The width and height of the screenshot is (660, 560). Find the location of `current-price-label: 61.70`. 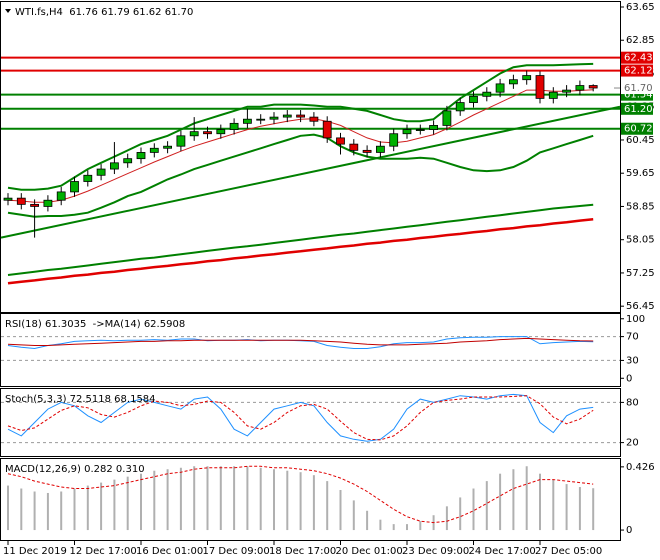

current-price-label: 61.70 is located at coordinates (638, 88).